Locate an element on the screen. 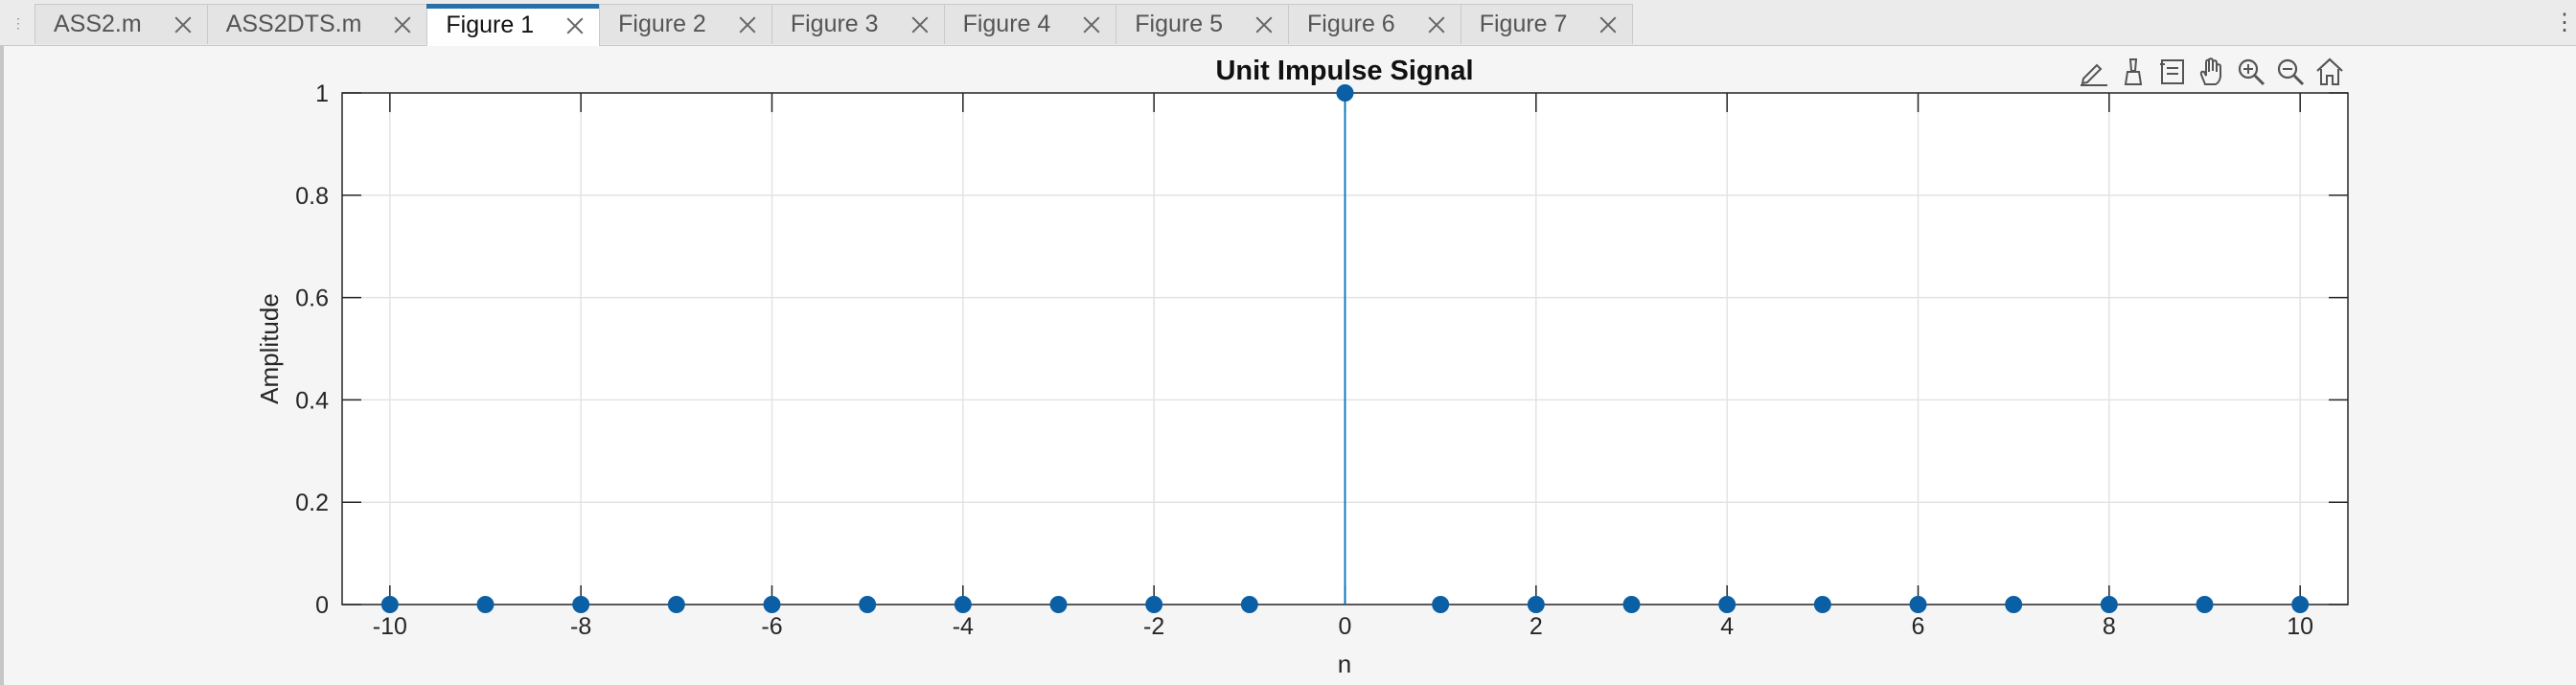  tab-figure-1: Figure 1 is located at coordinates (513, 25).